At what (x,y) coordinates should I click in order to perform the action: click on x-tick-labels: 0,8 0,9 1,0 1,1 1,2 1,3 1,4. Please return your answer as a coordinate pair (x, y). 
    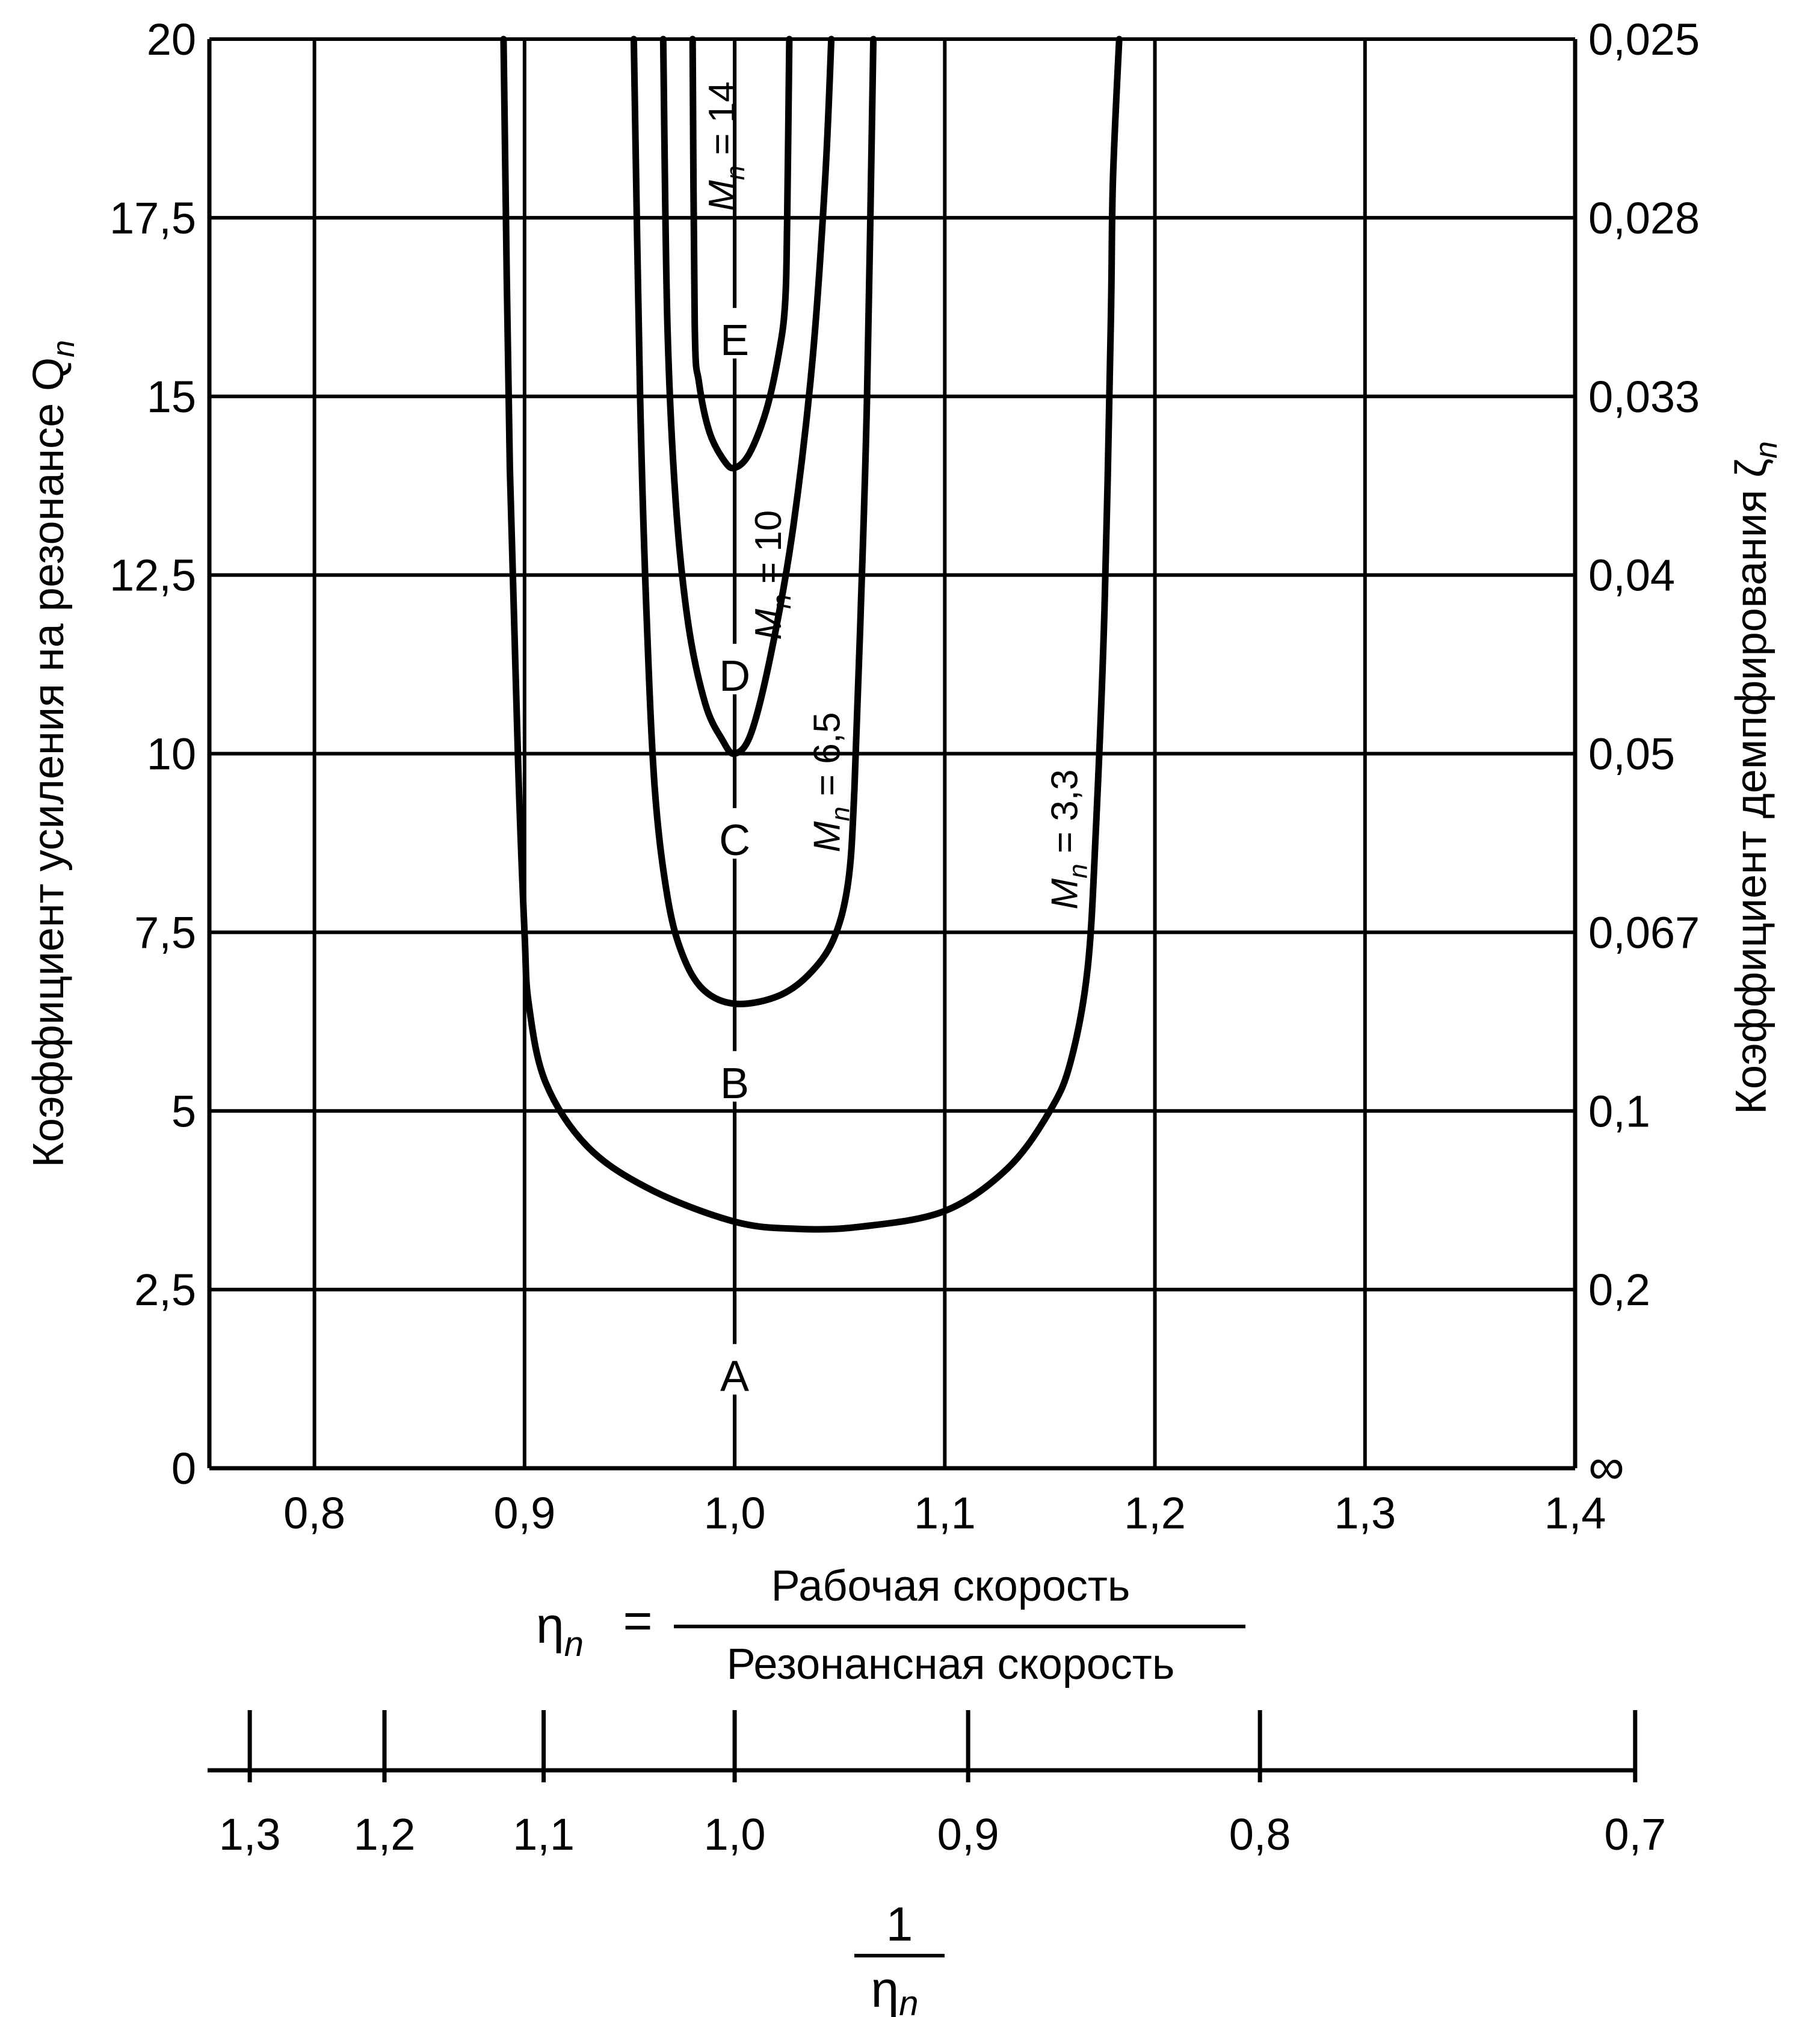
    Looking at the image, I should click on (945, 1513).